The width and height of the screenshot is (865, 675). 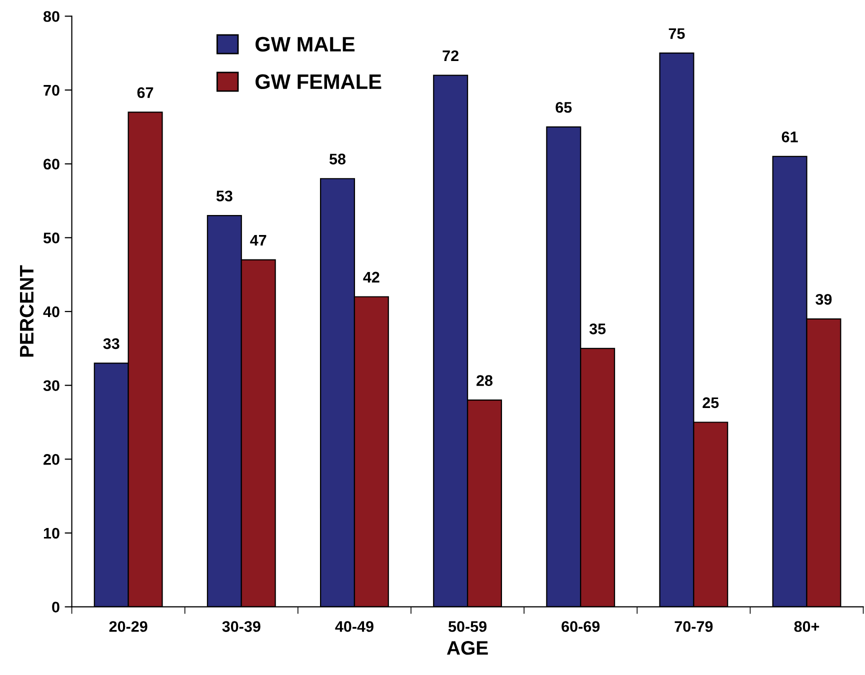 I want to click on data-label: 75, so click(x=676, y=33).